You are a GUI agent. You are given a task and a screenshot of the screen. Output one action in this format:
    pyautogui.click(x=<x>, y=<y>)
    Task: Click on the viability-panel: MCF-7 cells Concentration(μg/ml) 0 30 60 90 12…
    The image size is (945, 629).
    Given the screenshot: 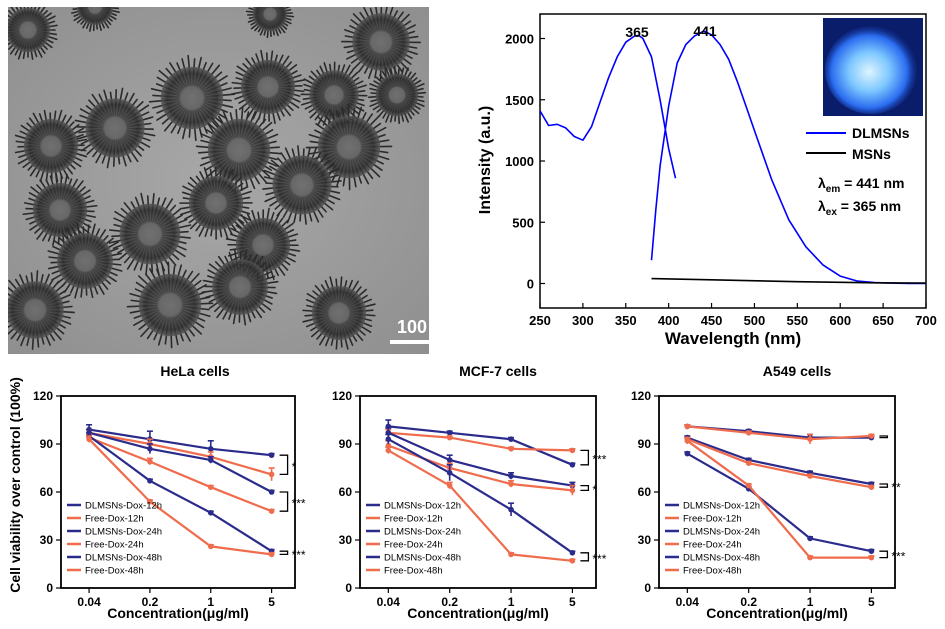 What is the action you would take?
    pyautogui.click(x=469, y=492)
    